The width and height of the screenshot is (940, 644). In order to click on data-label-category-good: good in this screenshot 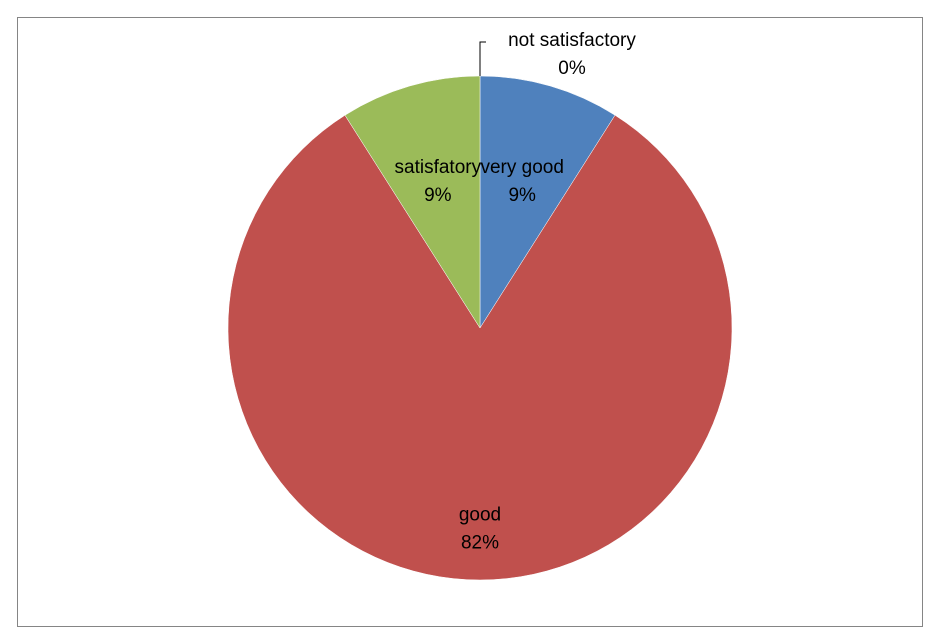, I will do `click(480, 515)`.